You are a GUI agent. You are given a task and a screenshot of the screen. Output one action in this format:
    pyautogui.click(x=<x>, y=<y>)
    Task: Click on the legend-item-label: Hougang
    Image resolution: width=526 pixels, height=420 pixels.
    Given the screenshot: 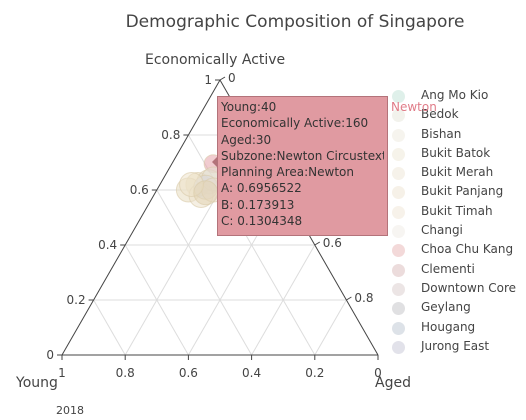 What is the action you would take?
    pyautogui.click(x=448, y=326)
    